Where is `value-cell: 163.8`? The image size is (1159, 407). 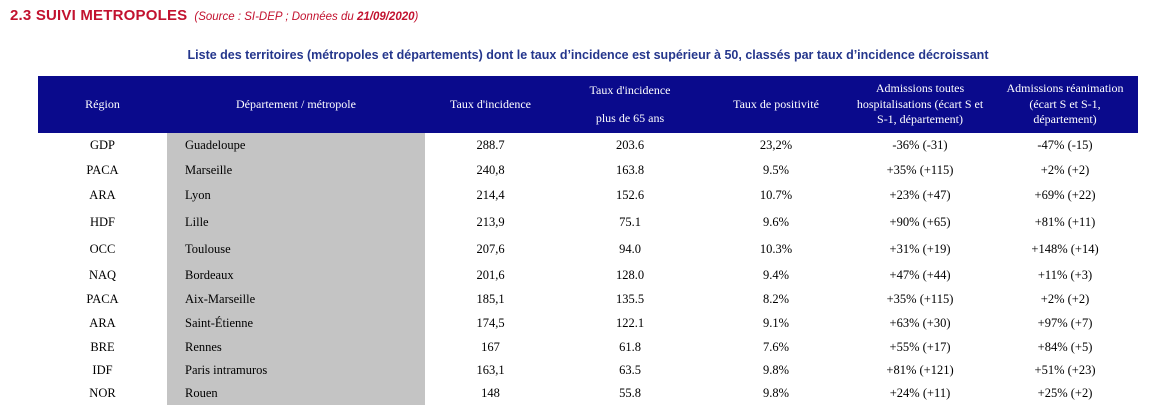 value-cell: 163.8 is located at coordinates (630, 170).